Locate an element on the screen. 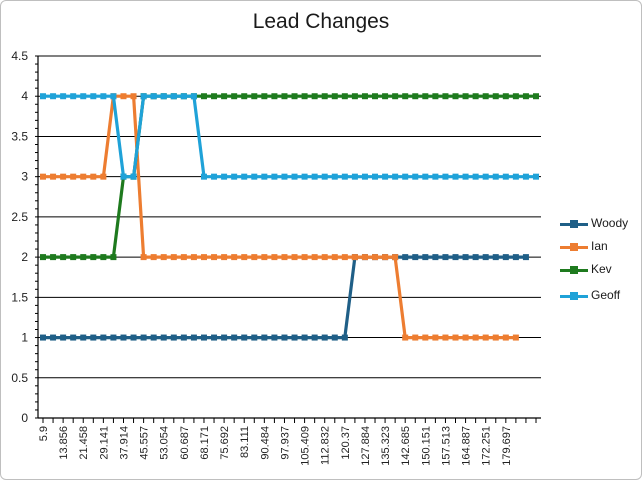  y-tick-label: 4 is located at coordinates (24, 96).